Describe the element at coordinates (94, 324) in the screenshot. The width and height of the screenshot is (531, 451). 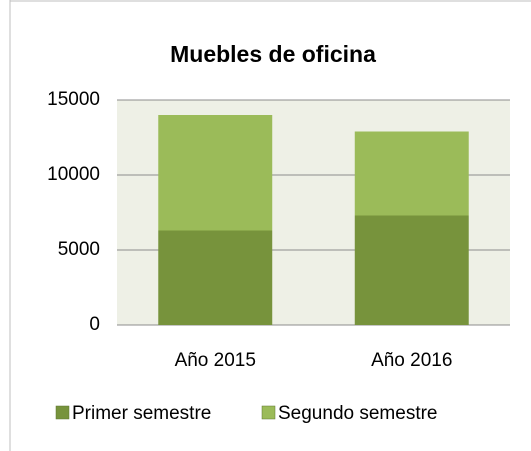
I see `y-tick-label: 0` at that location.